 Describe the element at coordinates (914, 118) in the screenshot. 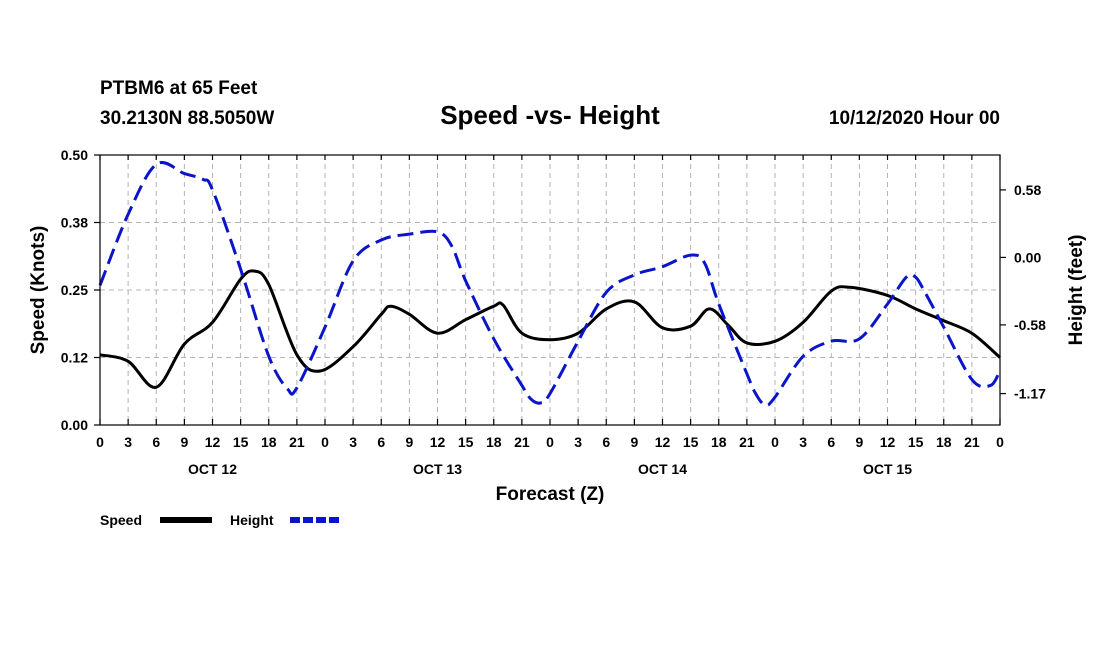

I see `timestamp-label: 10/12/2020 Hour 00` at that location.